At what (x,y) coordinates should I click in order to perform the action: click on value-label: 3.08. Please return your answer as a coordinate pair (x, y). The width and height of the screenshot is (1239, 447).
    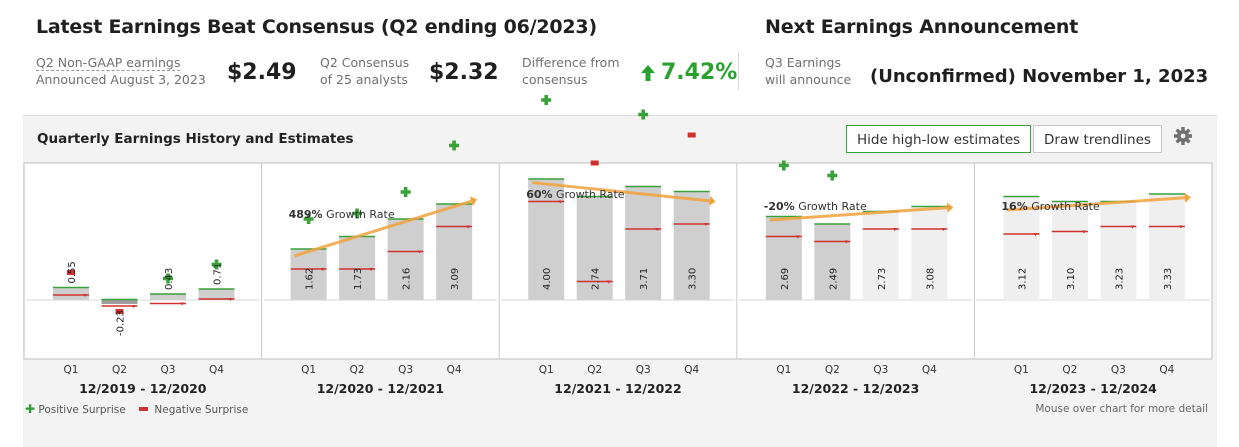
    Looking at the image, I should click on (930, 279).